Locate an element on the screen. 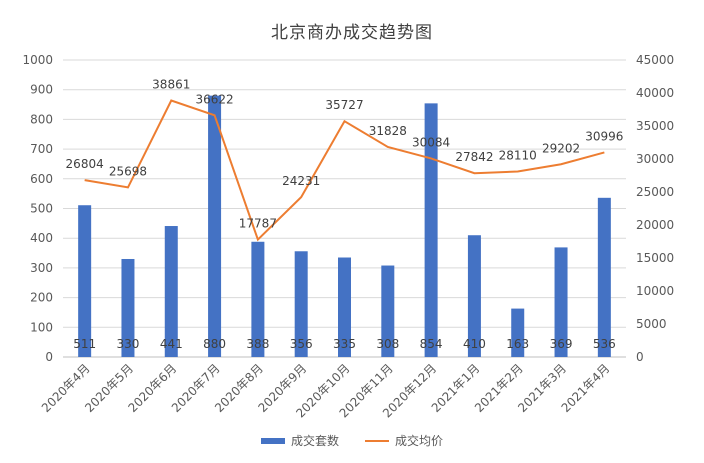 The height and width of the screenshot is (463, 704). legend-swatch-line is located at coordinates (377, 440).